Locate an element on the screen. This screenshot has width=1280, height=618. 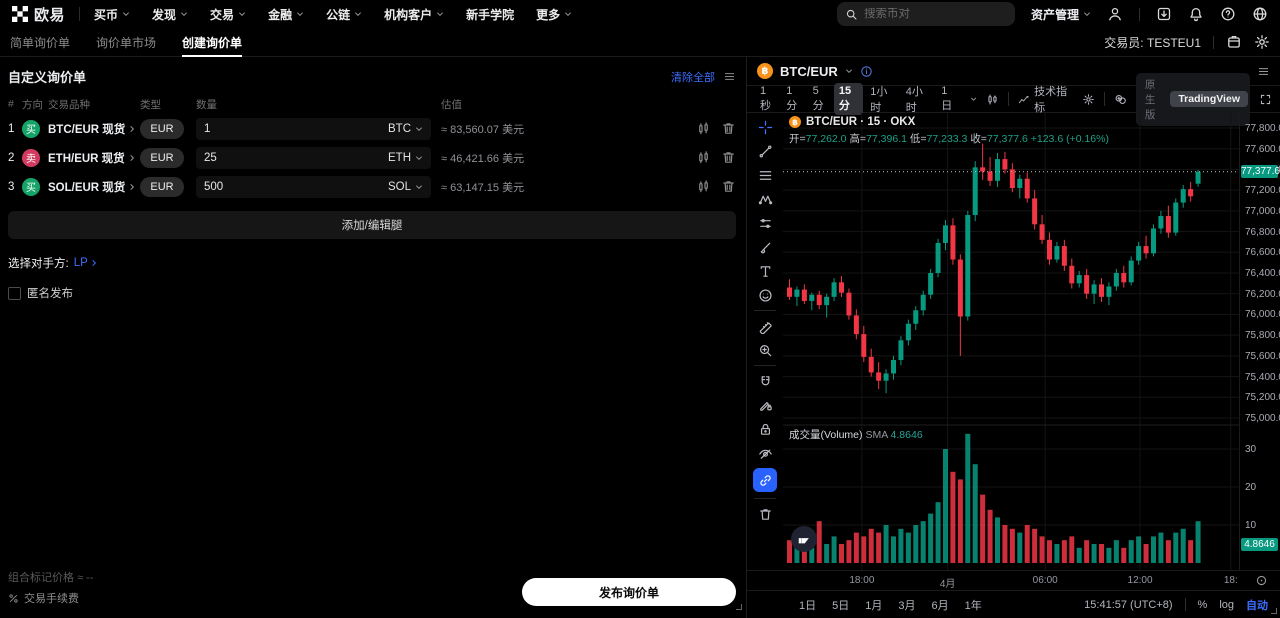
chart-menu-icon is located at coordinates (1263, 71).